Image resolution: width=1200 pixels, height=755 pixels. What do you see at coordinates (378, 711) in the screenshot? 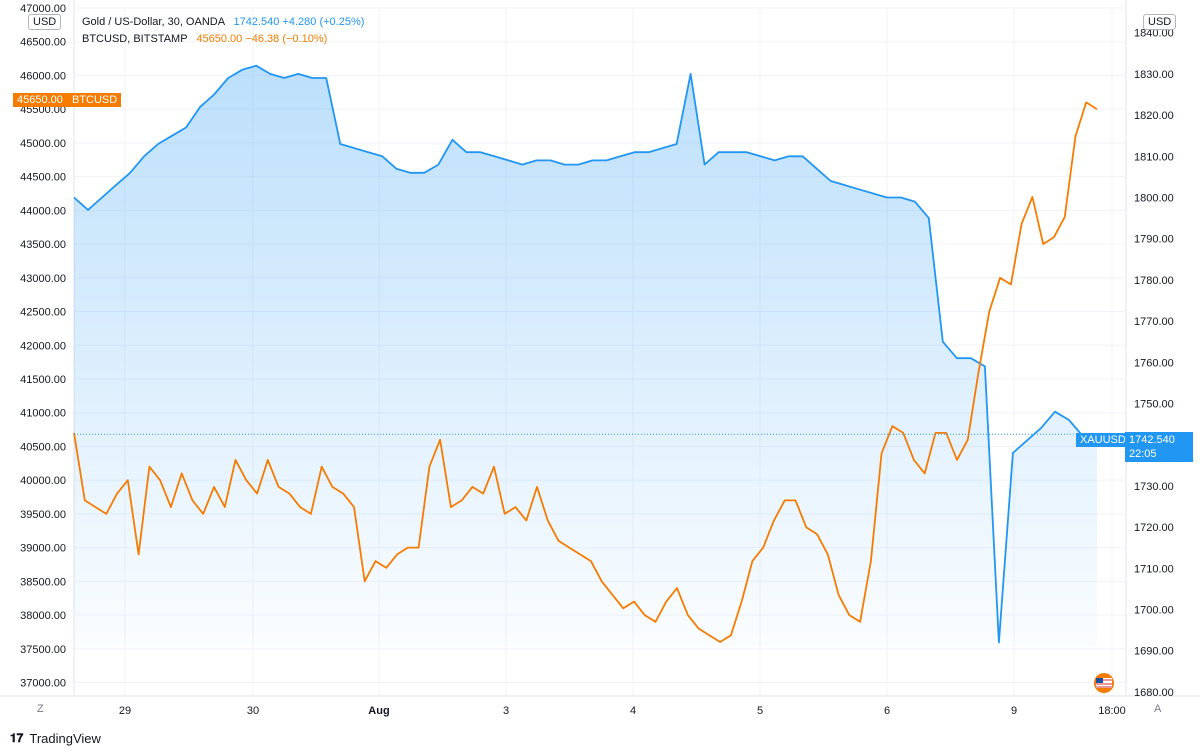
I see `x-tick-label: Aug` at bounding box center [378, 711].